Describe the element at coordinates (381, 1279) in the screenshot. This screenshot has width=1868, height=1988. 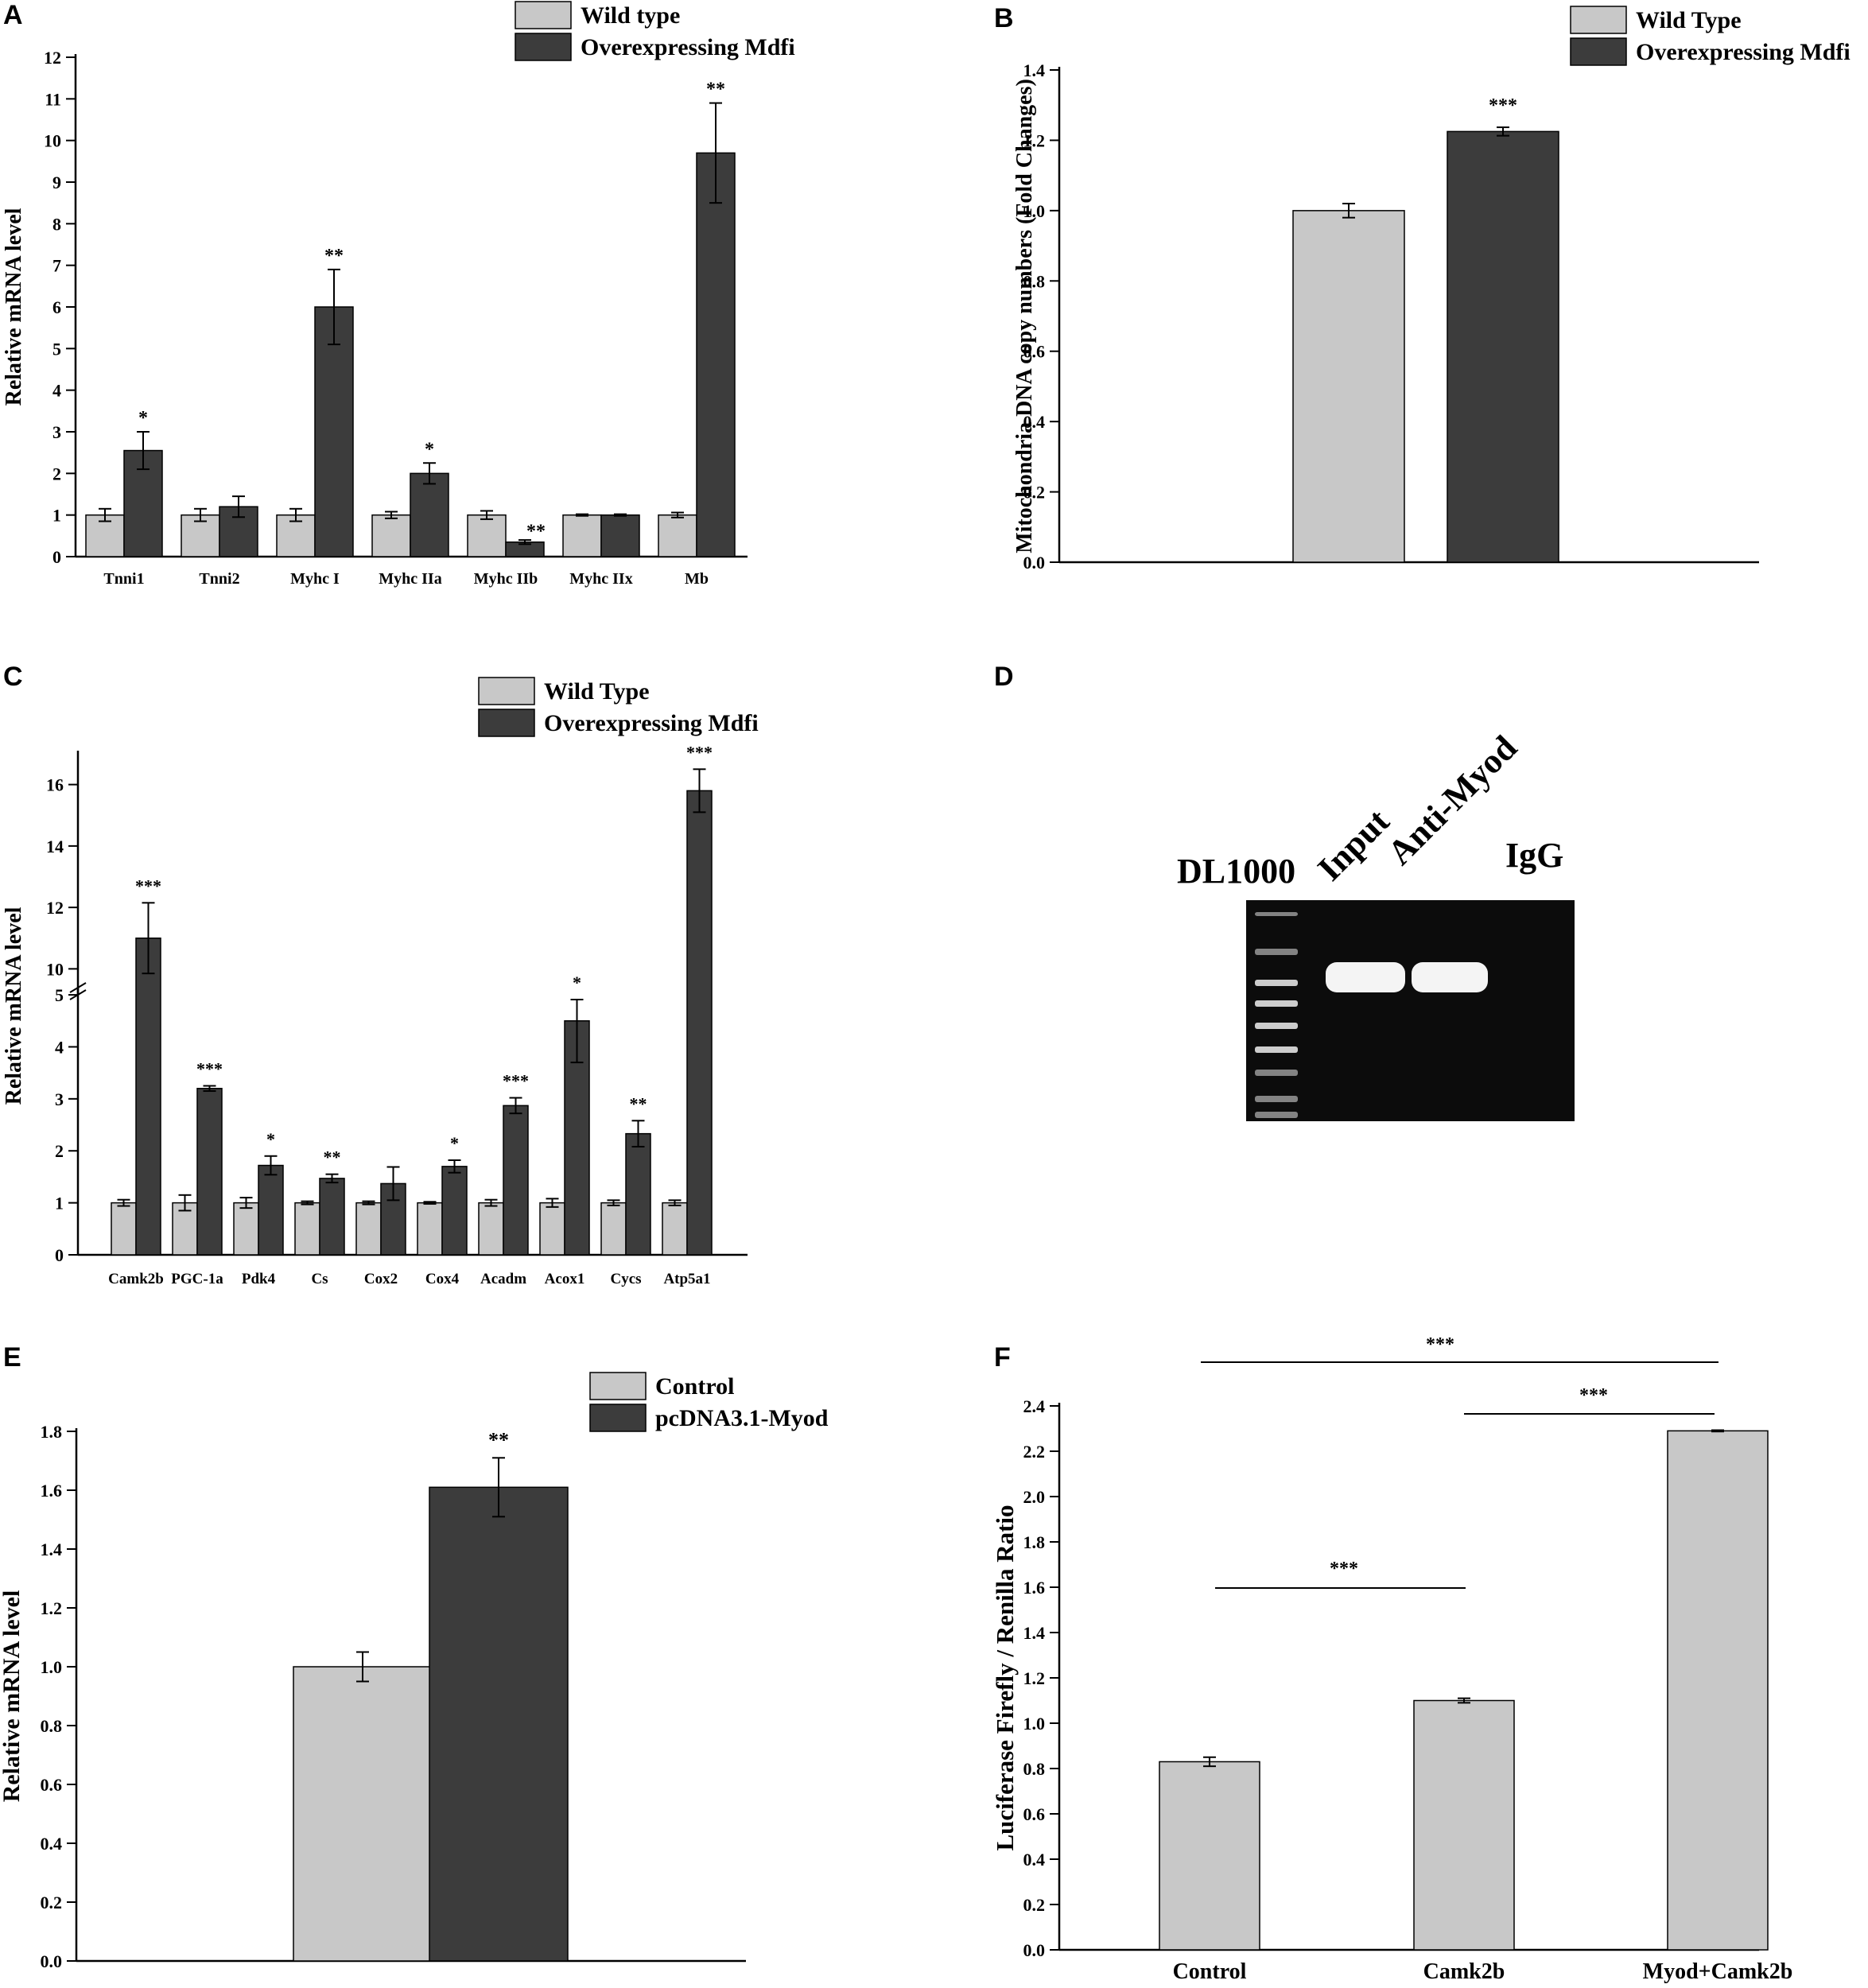
I see `x-tick-label: Cox2` at that location.